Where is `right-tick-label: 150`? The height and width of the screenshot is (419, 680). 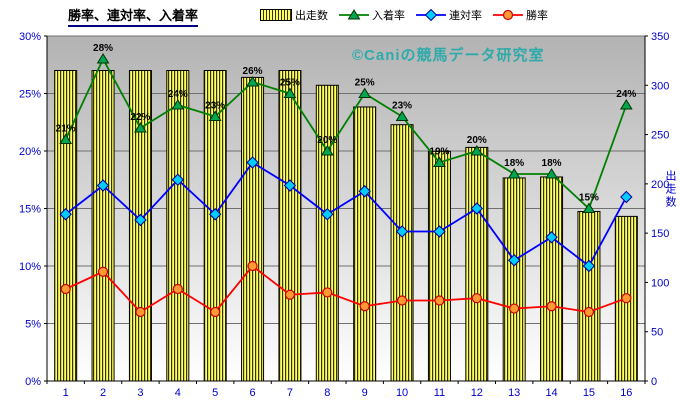
right-tick-label: 150 is located at coordinates (660, 234).